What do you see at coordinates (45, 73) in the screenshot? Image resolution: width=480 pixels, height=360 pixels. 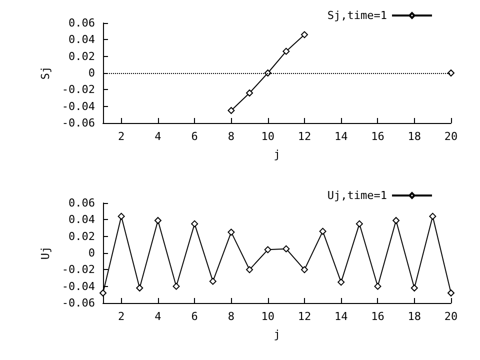 I see `y-axis-title: Sj` at bounding box center [45, 73].